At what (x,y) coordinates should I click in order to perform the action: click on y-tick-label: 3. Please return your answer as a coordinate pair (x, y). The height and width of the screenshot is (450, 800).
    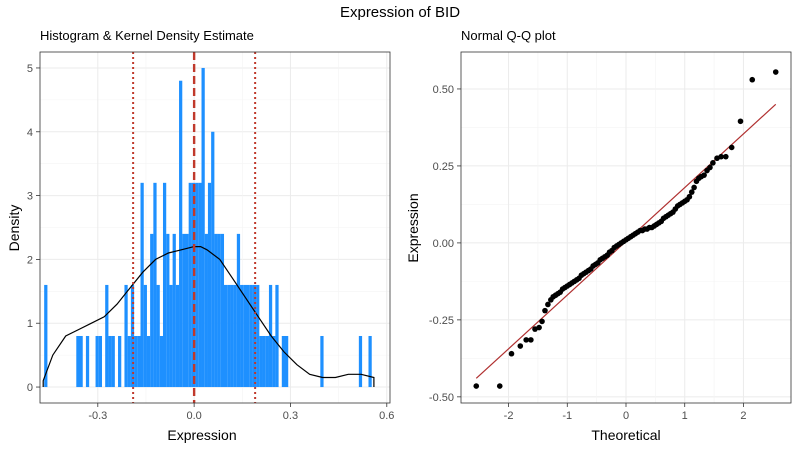
    Looking at the image, I should click on (30, 197).